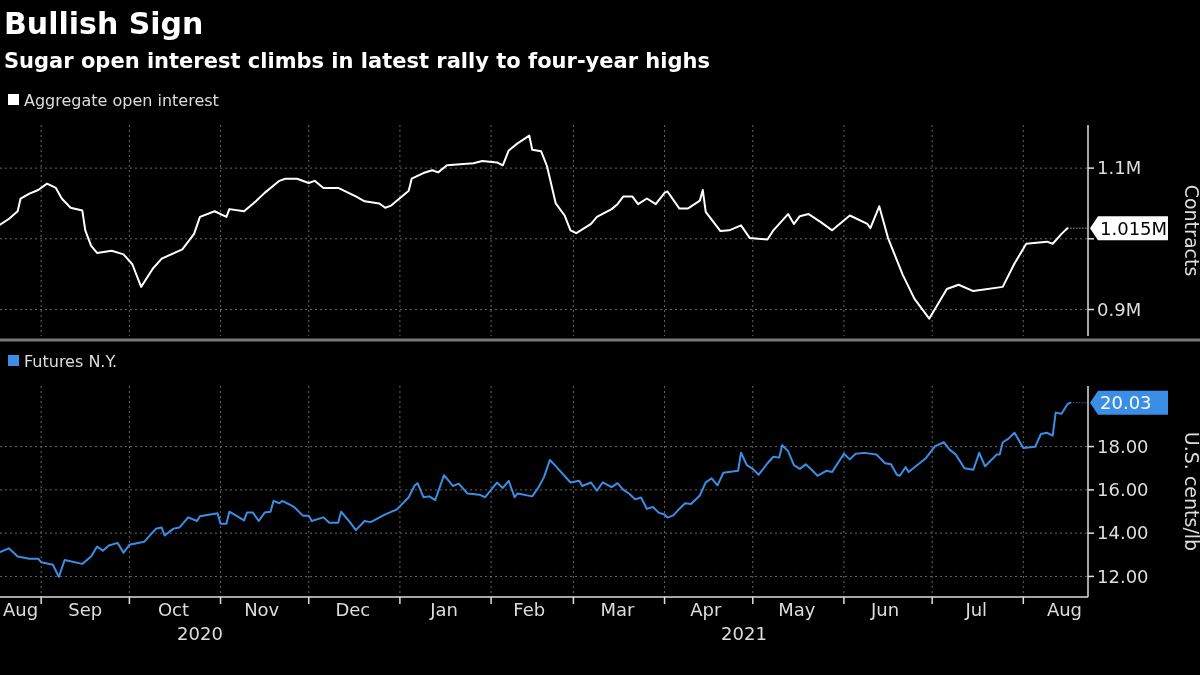  I want to click on legend-label: Aggregate open interest, so click(121, 100).